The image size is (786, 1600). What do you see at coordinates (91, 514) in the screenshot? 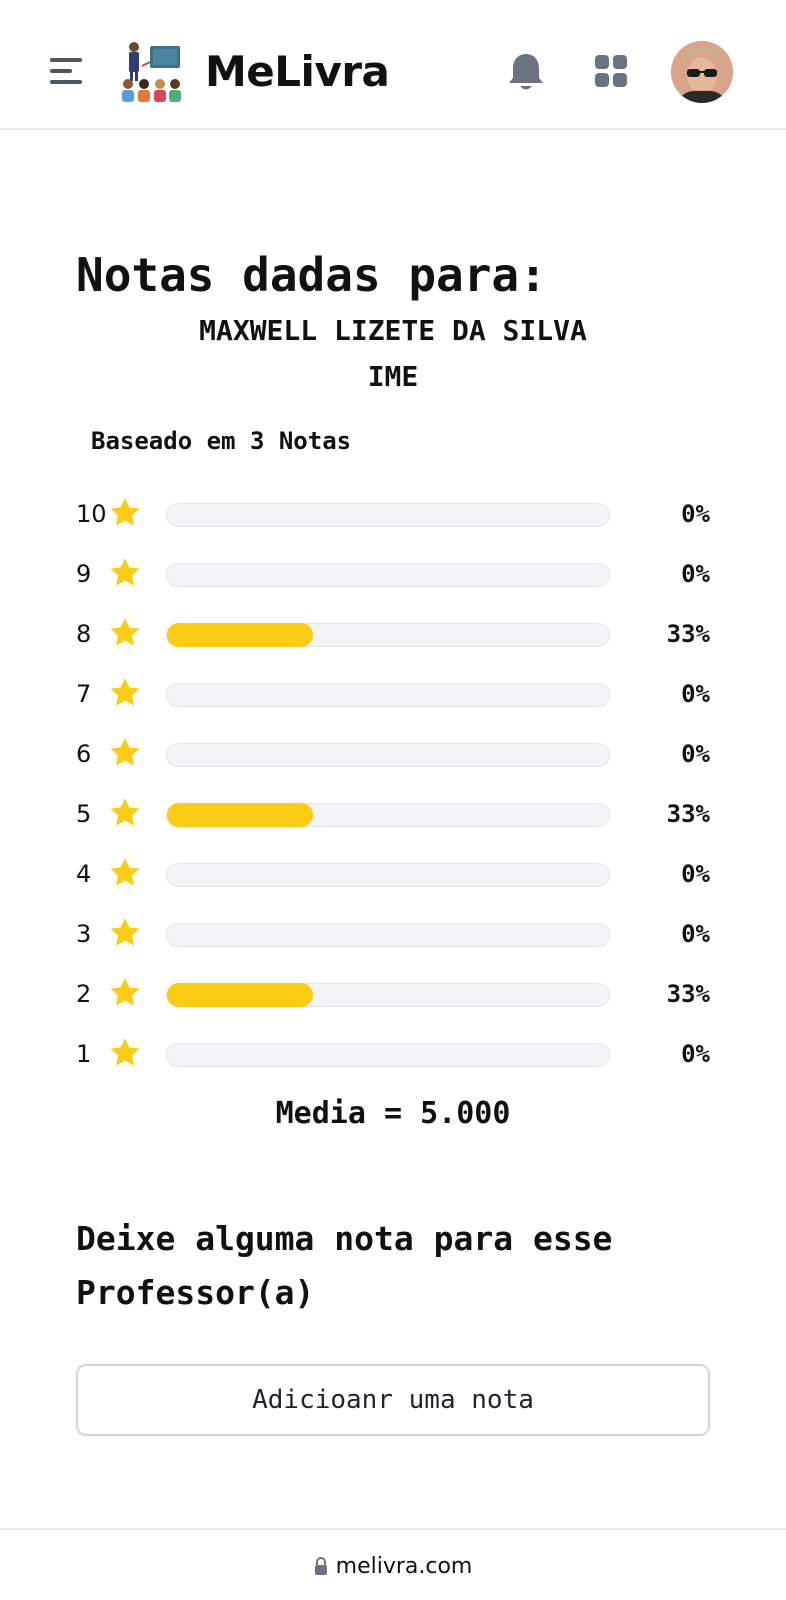
I see `rating-score: 10` at bounding box center [91, 514].